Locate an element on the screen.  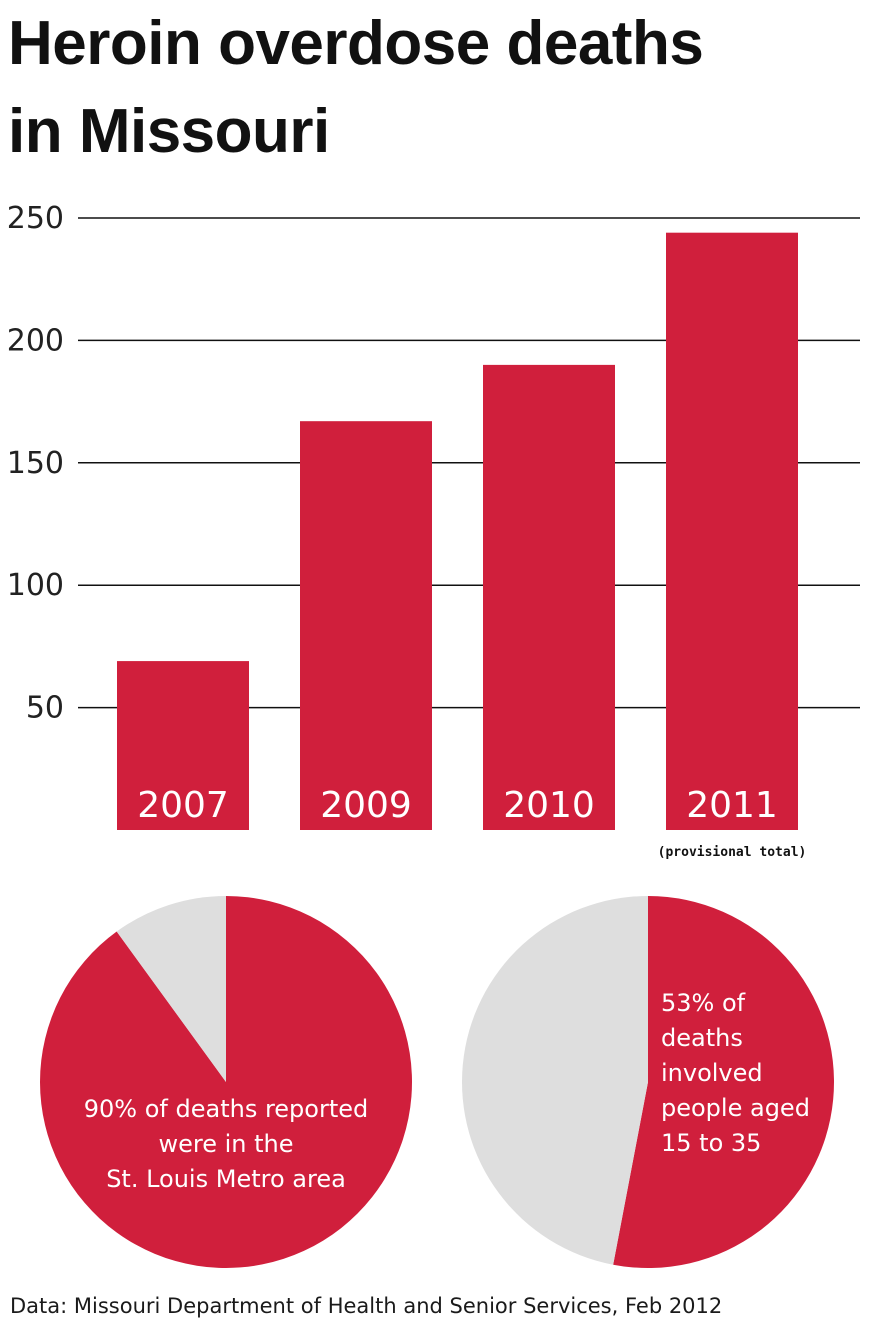
y-tick-label-200: 200 is located at coordinates (35, 340).